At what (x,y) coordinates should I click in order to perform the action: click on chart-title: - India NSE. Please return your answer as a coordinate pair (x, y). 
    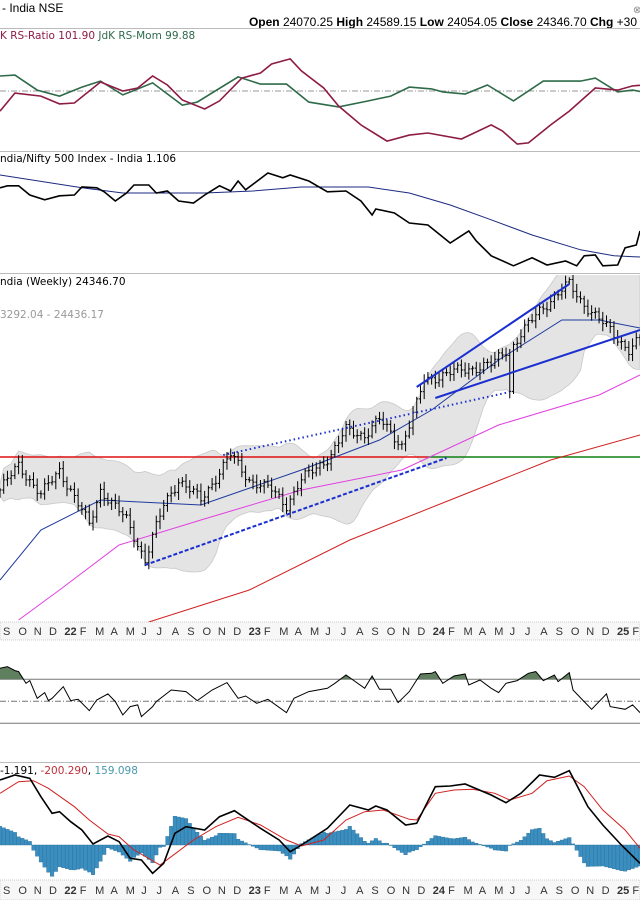
    Looking at the image, I should click on (32, 8).